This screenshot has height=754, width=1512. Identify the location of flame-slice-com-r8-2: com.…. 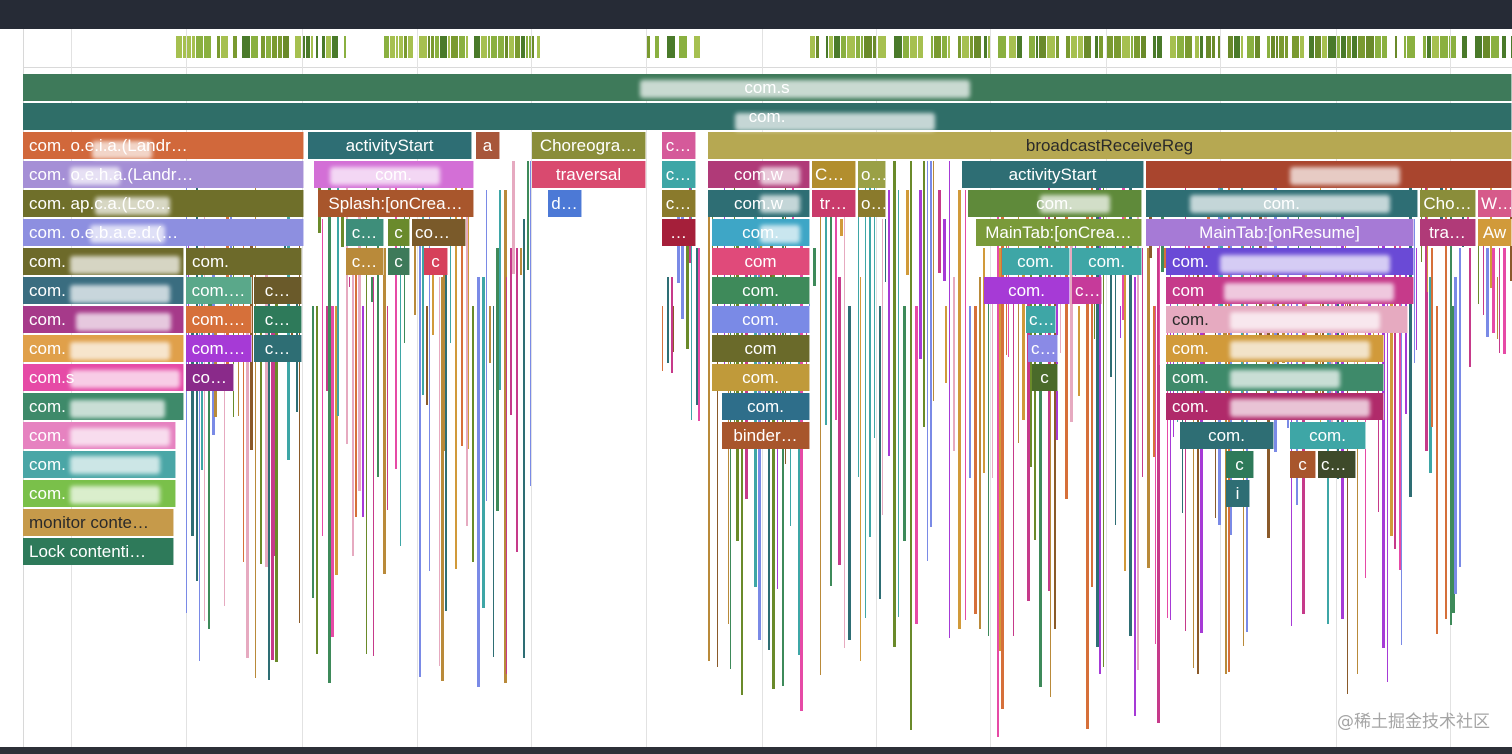
(219, 319).